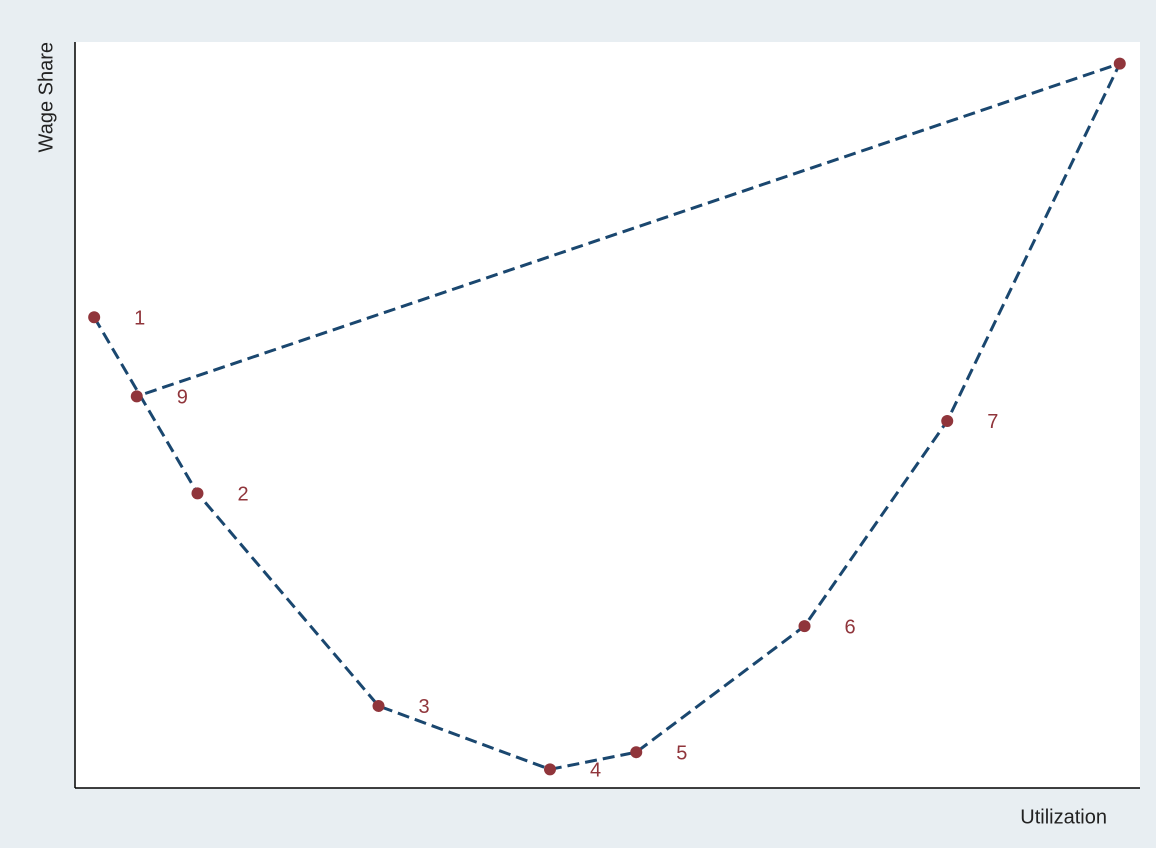 The height and width of the screenshot is (848, 1156). Describe the element at coordinates (595, 771) in the screenshot. I see `point-label: 4` at that location.